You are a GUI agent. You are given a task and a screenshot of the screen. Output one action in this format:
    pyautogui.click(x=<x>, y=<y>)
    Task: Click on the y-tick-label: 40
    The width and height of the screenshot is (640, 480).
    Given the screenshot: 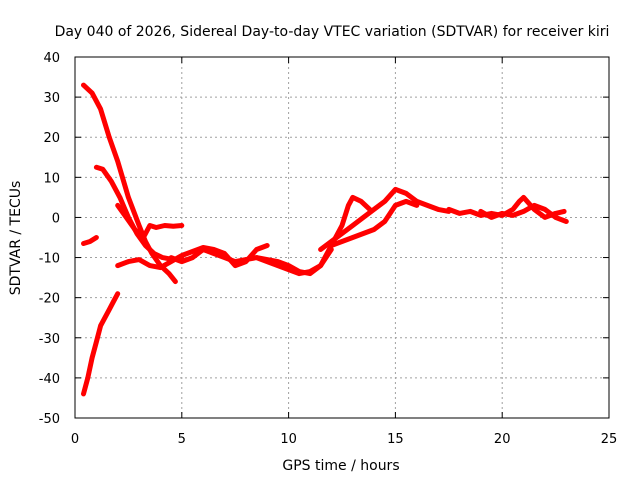 What is the action you would take?
    pyautogui.click(x=51, y=58)
    